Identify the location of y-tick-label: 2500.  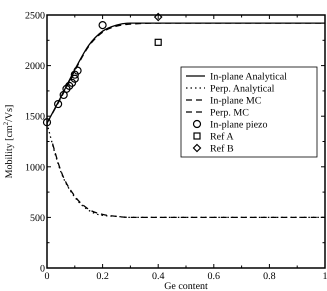
(35, 16).